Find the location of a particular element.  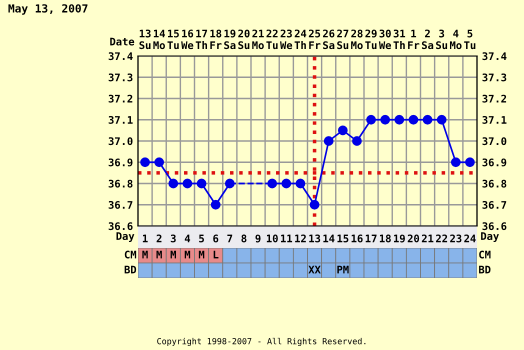

y2-tick-label: 37.2 is located at coordinates (494, 98).